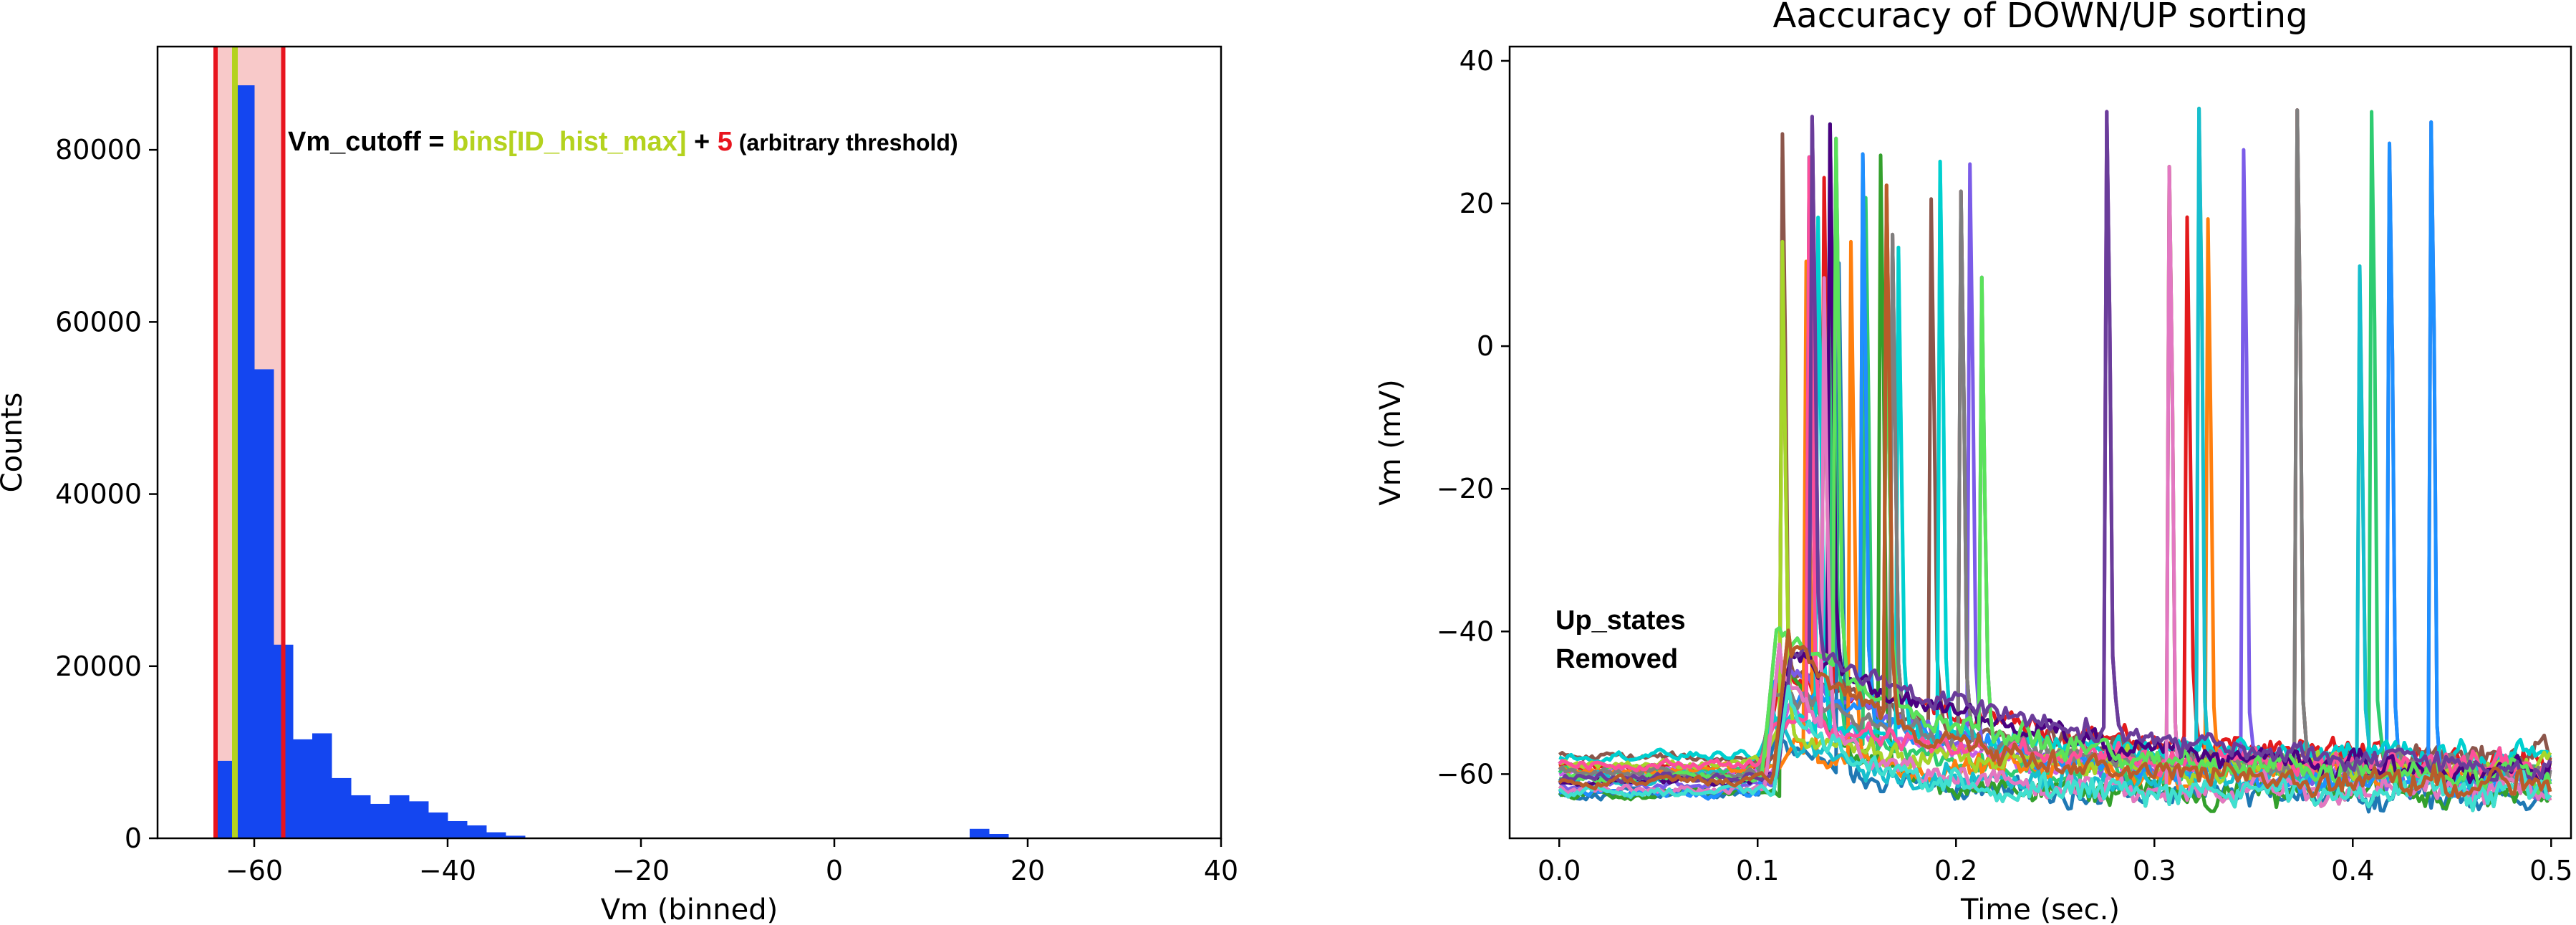  What do you see at coordinates (641, 870) in the screenshot?
I see `x-tick-label: −20` at bounding box center [641, 870].